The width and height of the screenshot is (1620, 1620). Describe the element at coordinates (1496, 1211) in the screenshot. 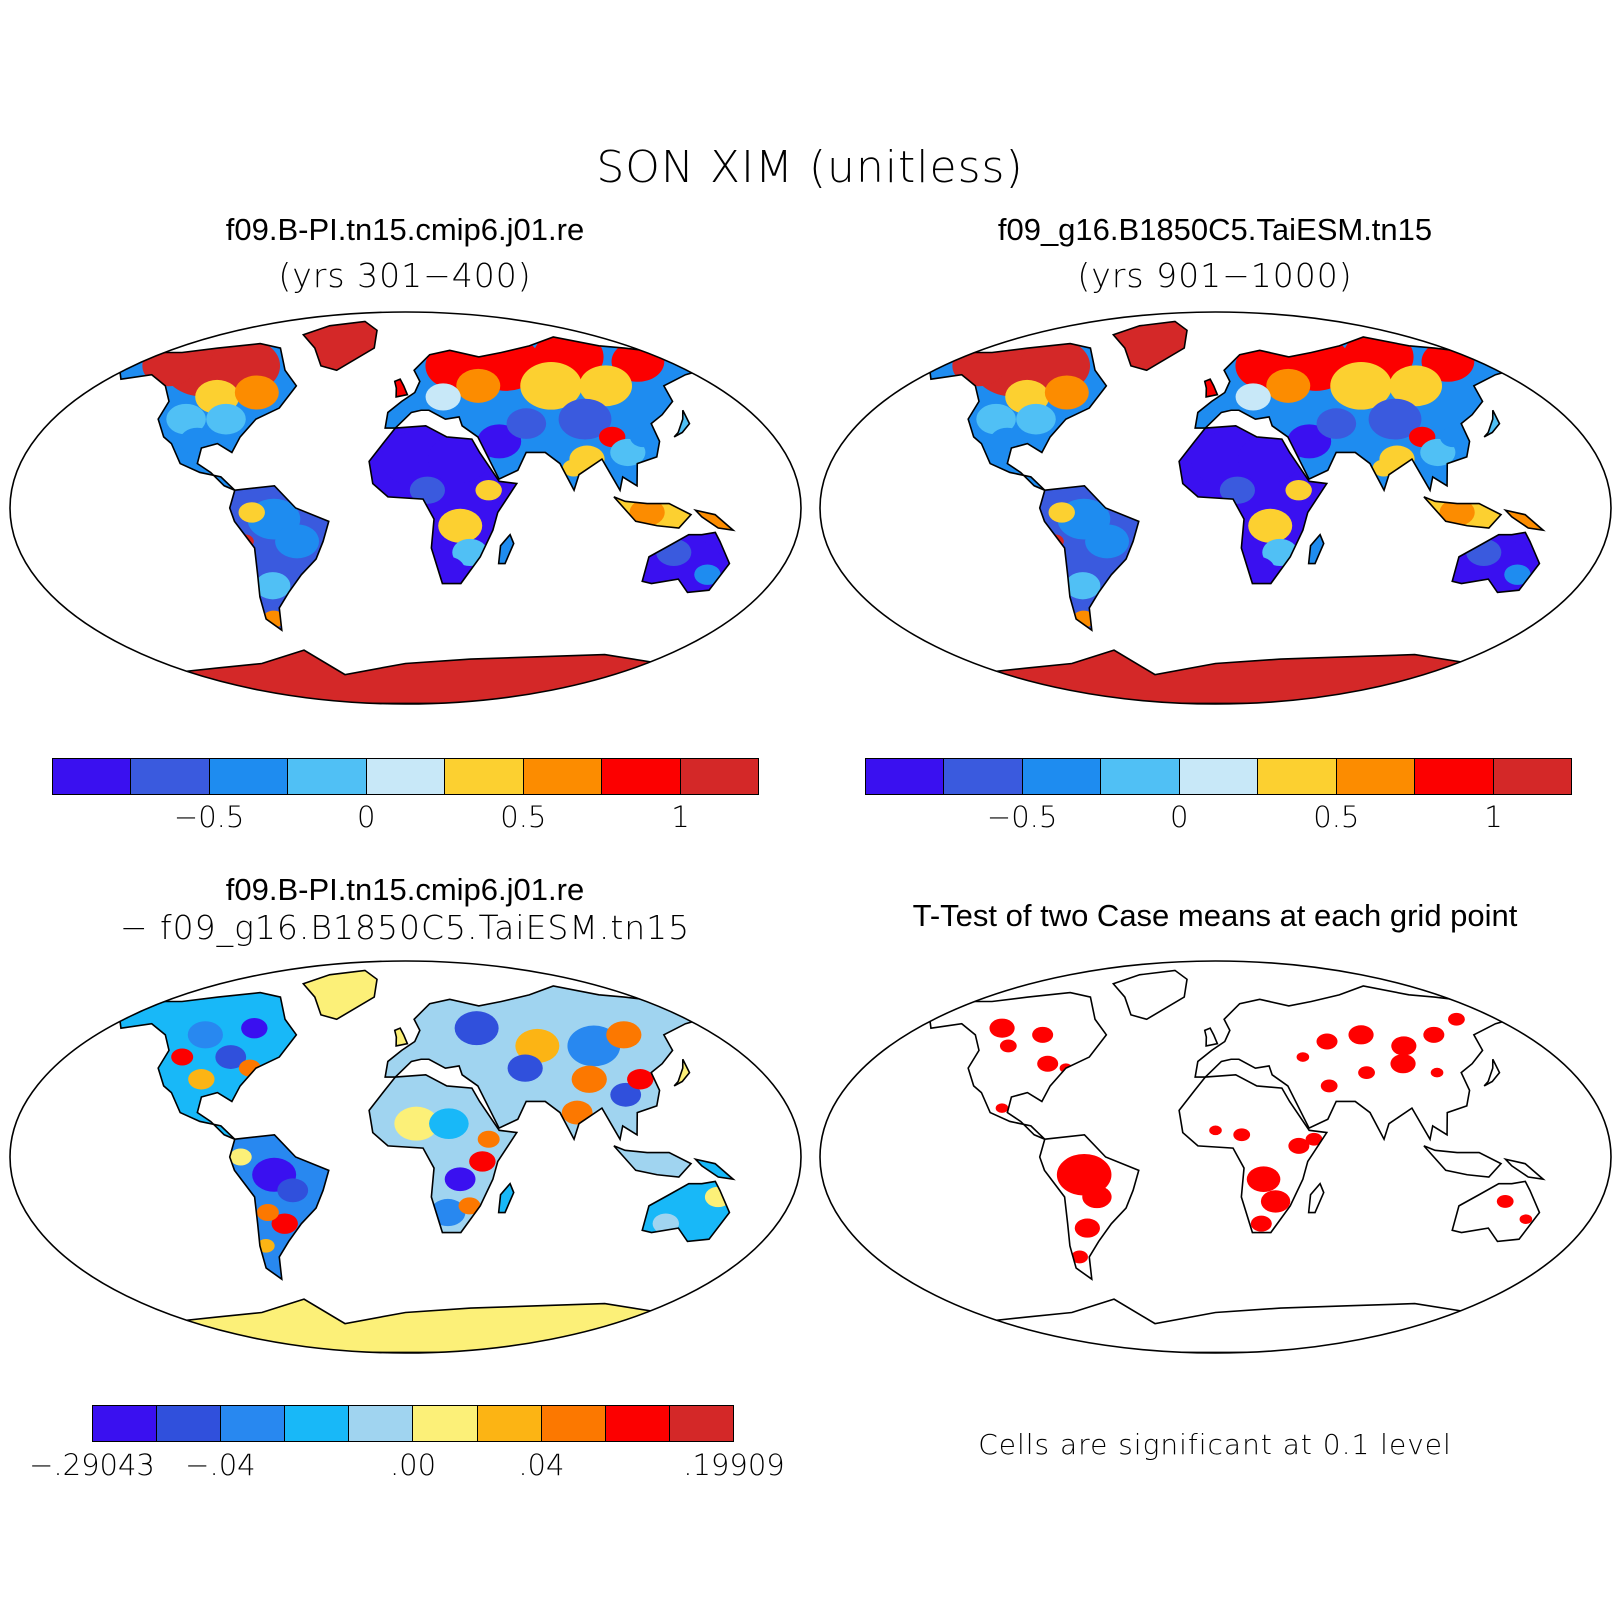

I see `land-australia` at that location.